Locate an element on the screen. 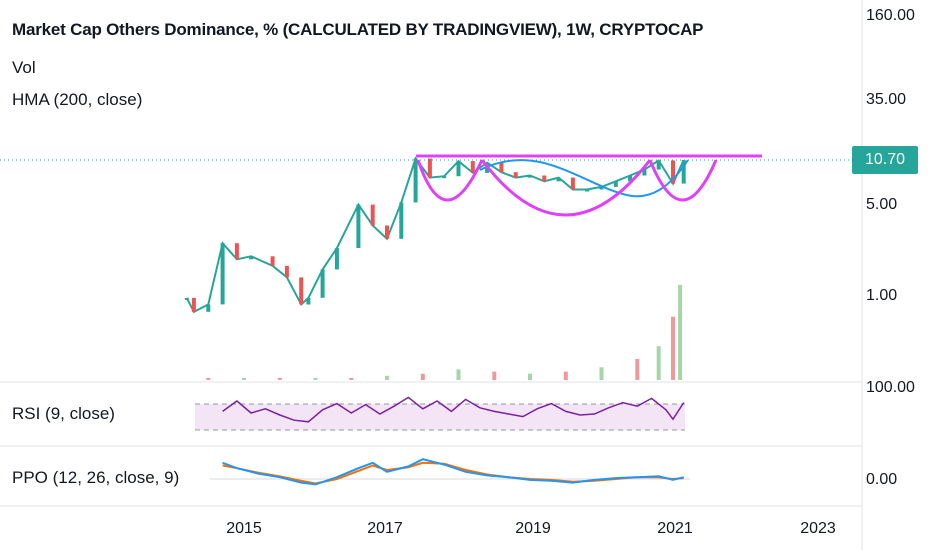  y-tick-label: 160.00 is located at coordinates (890, 15).